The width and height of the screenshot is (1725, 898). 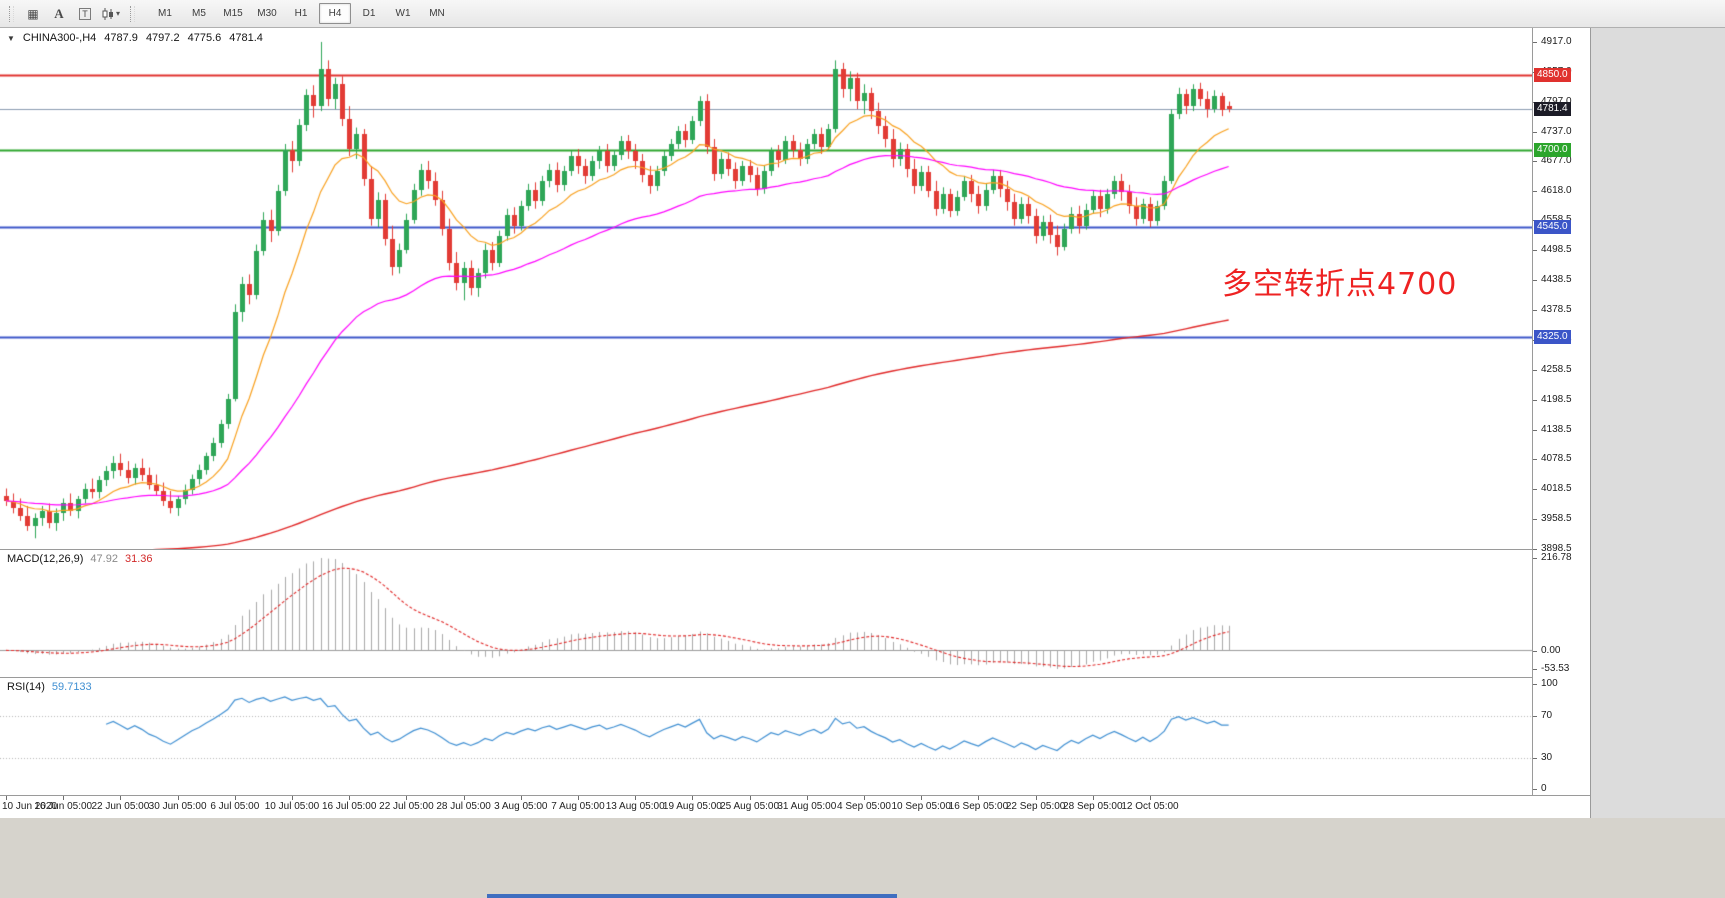 I want to click on ohlc-close: 4781.4, so click(x=246, y=38).